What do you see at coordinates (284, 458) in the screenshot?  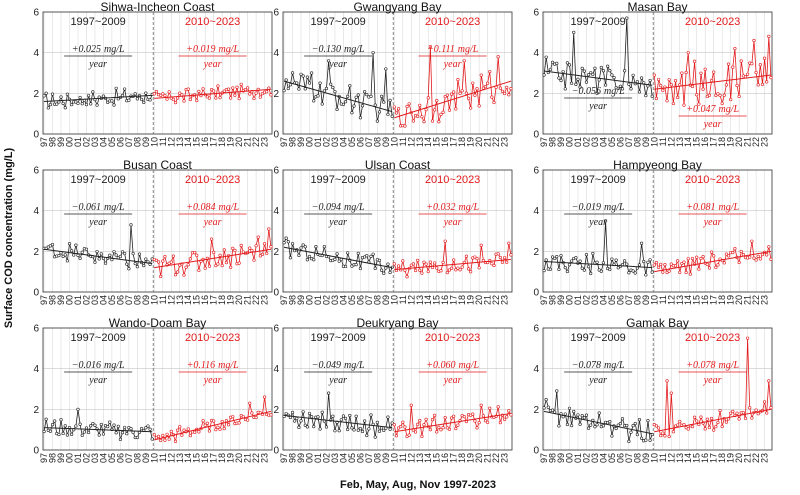 I see `x-tick-label: 97` at bounding box center [284, 458].